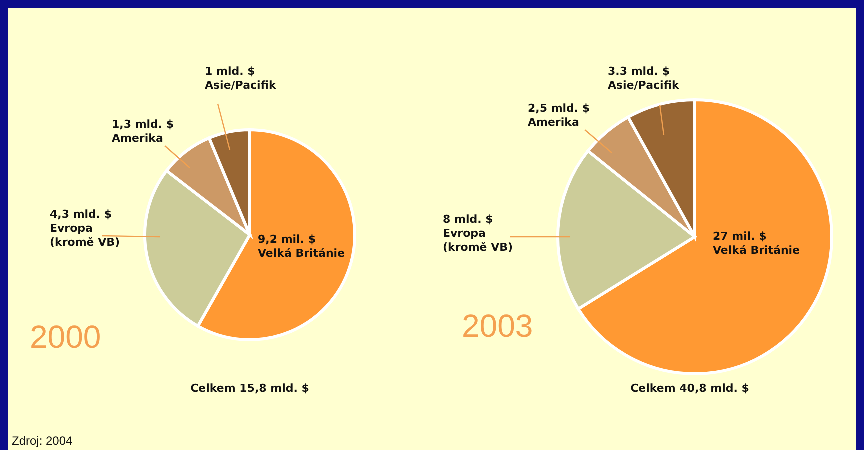 The width and height of the screenshot is (864, 450). I want to click on data-label: 4,3 mld. $, so click(81, 214).